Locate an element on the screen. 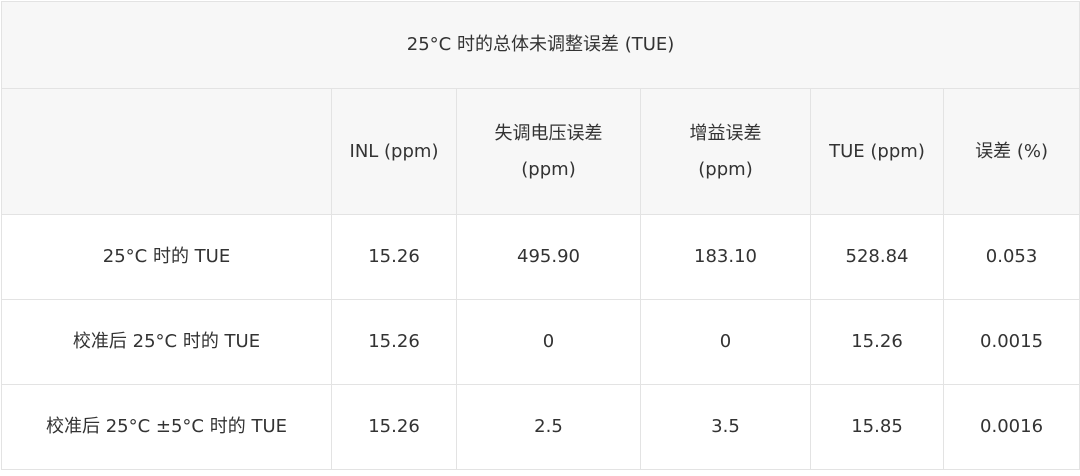 The height and width of the screenshot is (476, 1080). column-header: 误差 (%) is located at coordinates (1011, 151).